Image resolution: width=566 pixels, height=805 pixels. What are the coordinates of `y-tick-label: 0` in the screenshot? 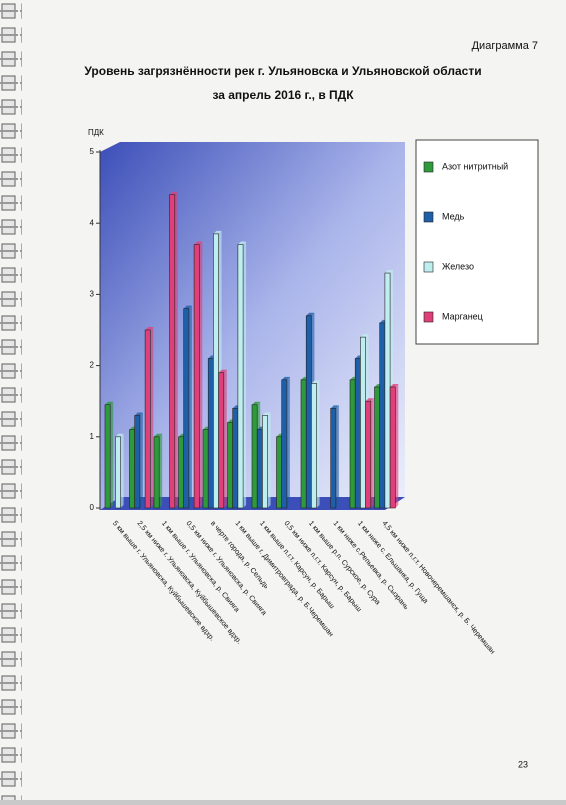 It's located at (92, 507).